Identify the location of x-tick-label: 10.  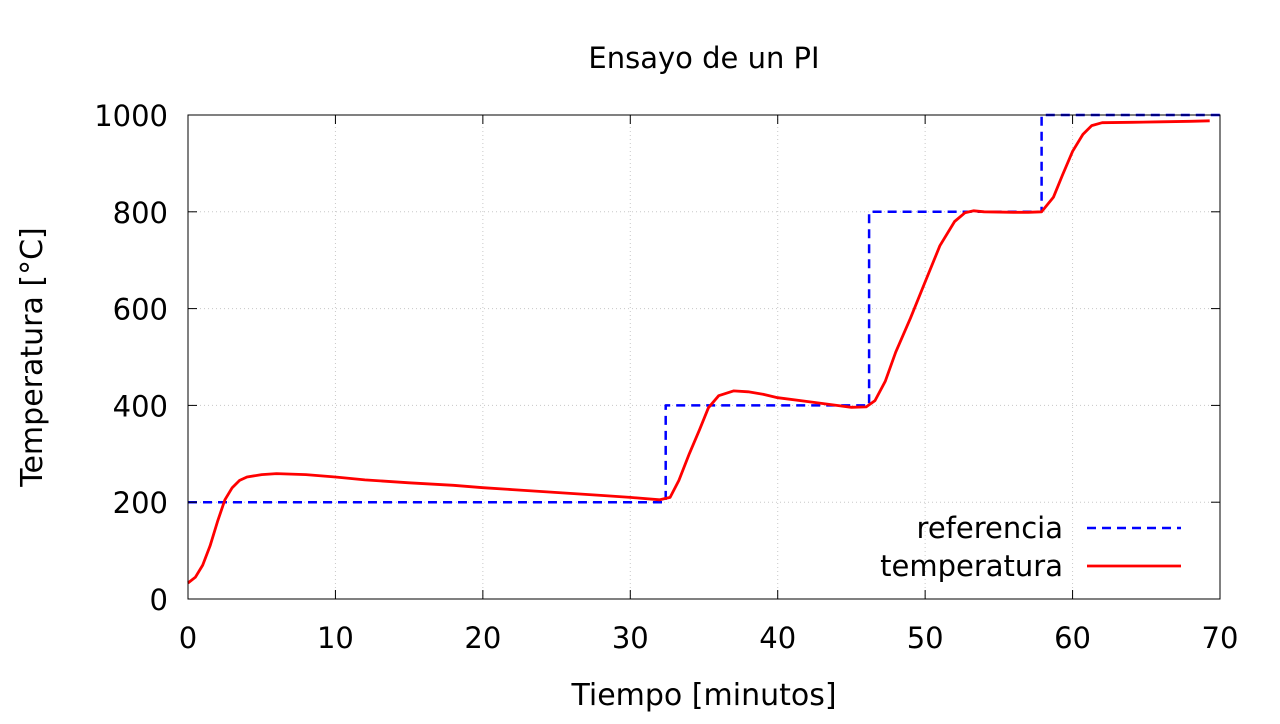
(335, 638).